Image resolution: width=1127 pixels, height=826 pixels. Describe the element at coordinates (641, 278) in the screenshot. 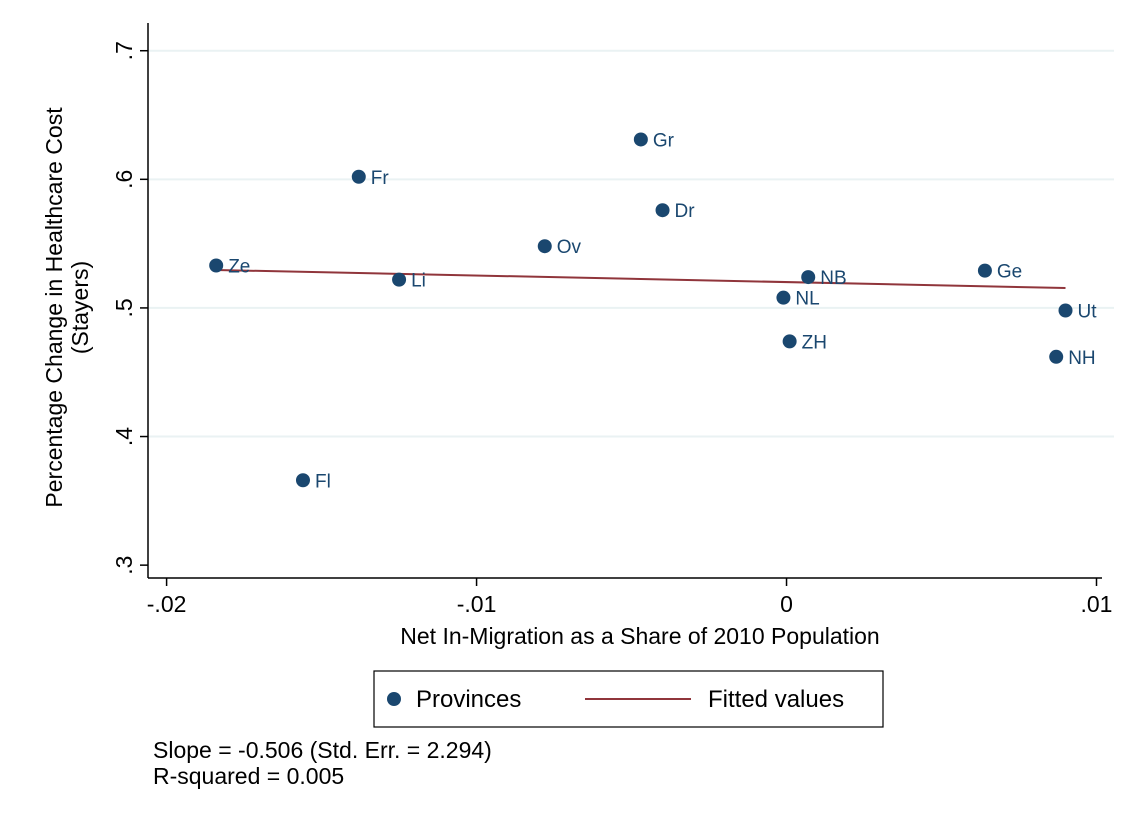

I see `fitted-line` at that location.